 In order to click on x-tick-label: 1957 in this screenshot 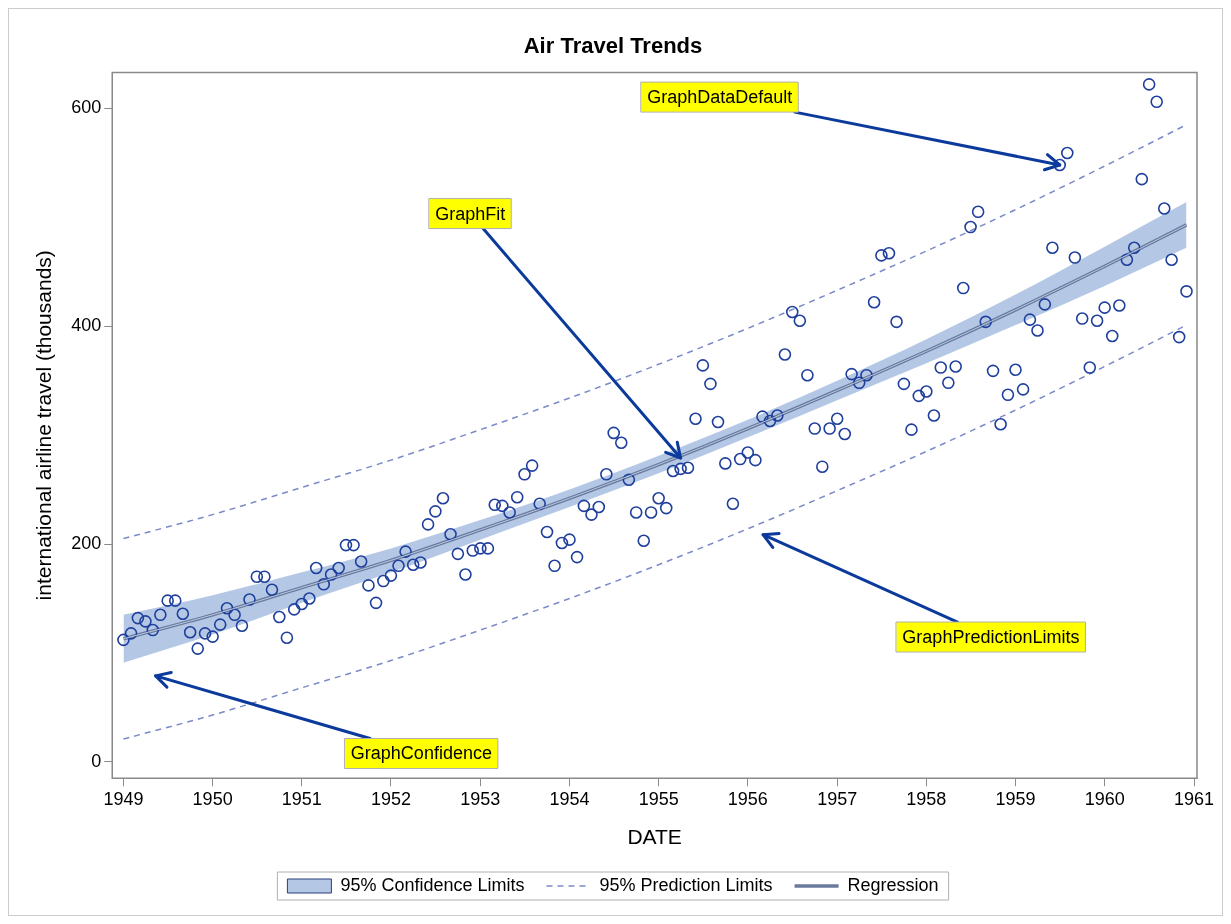, I will do `click(837, 798)`.